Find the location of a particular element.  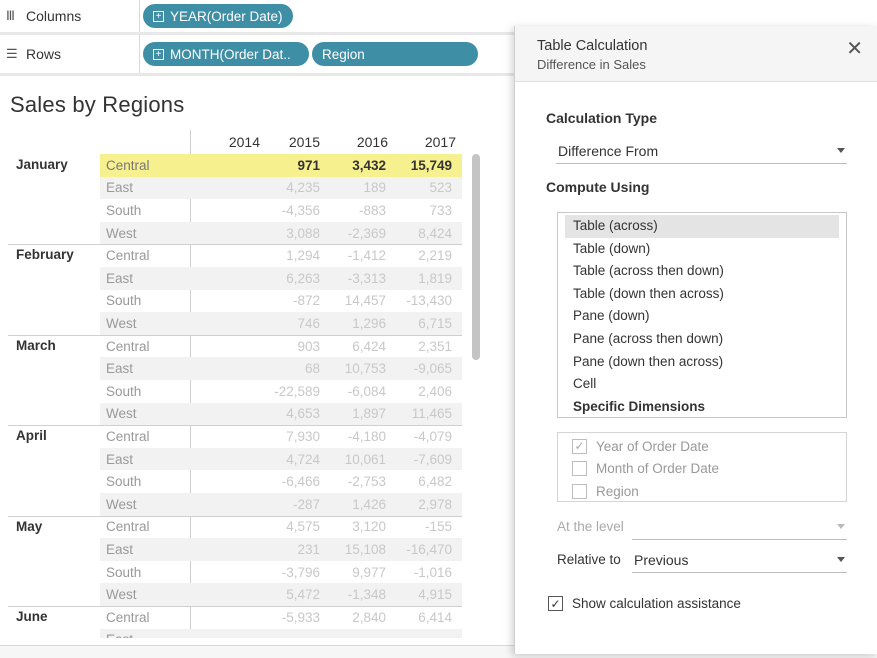

column-divider is located at coordinates (190, 384).